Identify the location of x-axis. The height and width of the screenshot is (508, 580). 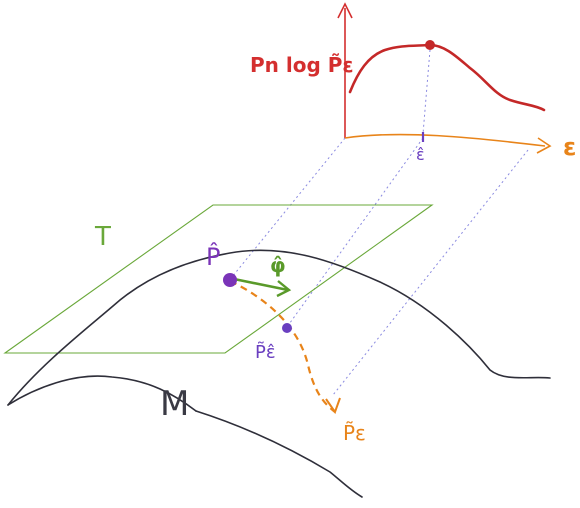
(445, 140).